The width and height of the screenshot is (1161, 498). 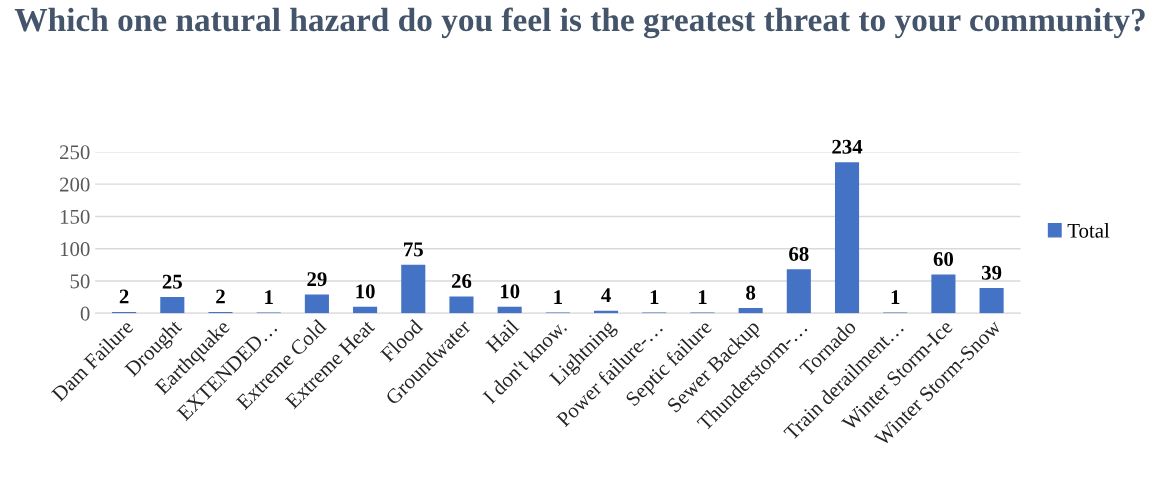 What do you see at coordinates (1088, 230) in the screenshot?
I see `legend-label: Total` at bounding box center [1088, 230].